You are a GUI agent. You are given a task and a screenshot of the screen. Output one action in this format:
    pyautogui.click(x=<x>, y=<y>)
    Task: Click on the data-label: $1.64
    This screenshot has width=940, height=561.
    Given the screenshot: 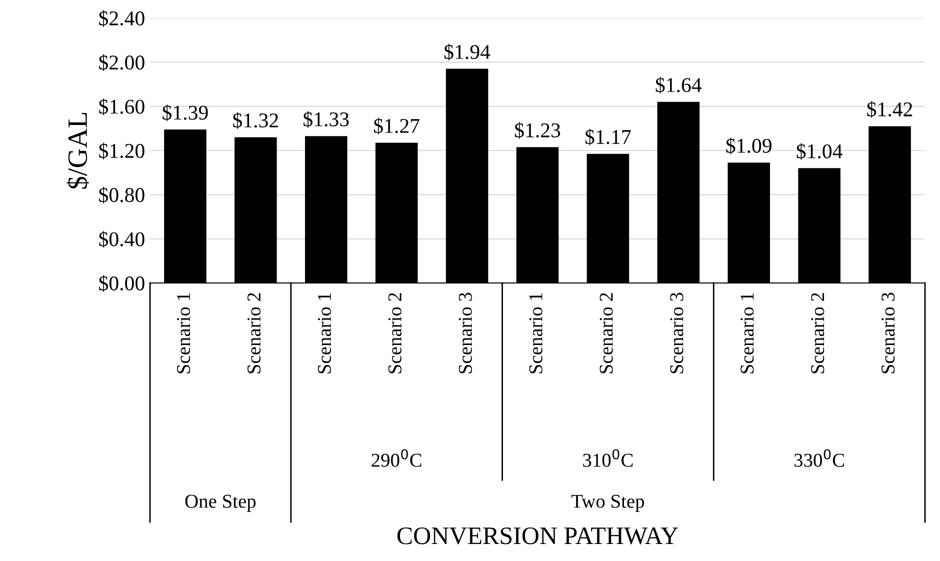 What is the action you would take?
    pyautogui.click(x=679, y=85)
    